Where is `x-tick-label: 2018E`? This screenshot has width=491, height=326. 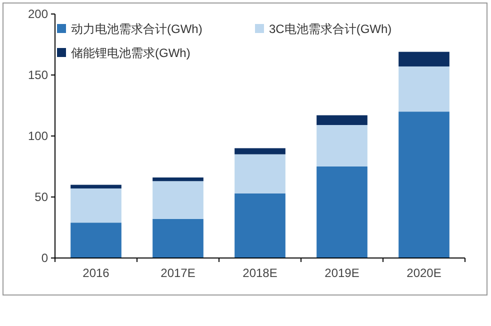 x-tick-label: 2018E is located at coordinates (260, 273).